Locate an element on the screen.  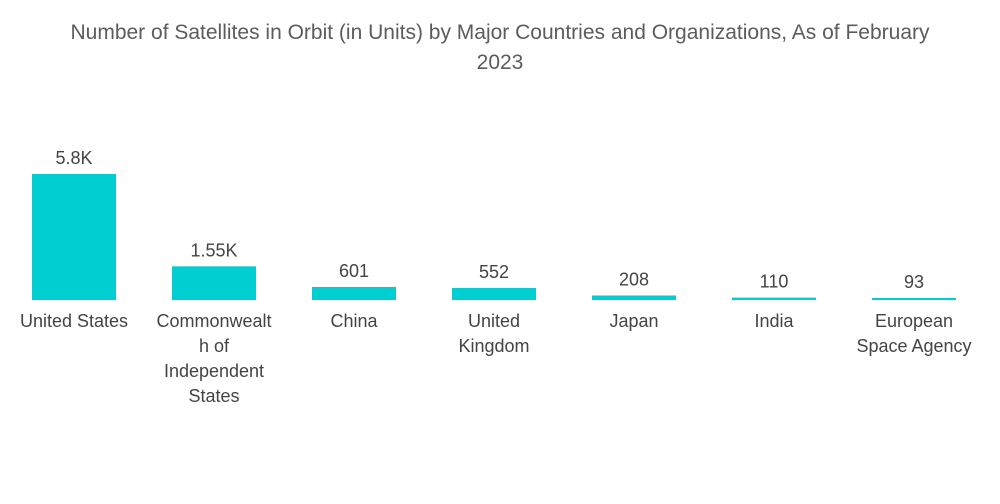
category-label-3-line-0: United is located at coordinates (494, 321).